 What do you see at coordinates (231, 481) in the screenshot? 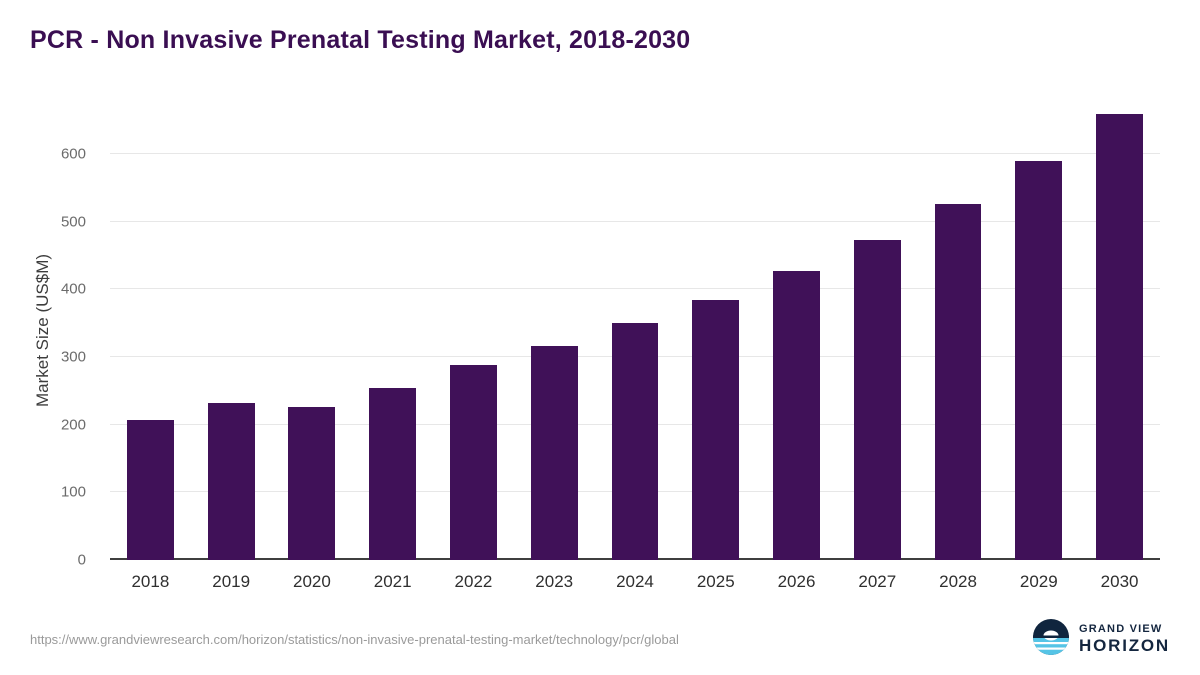
I see `bar-2019` at bounding box center [231, 481].